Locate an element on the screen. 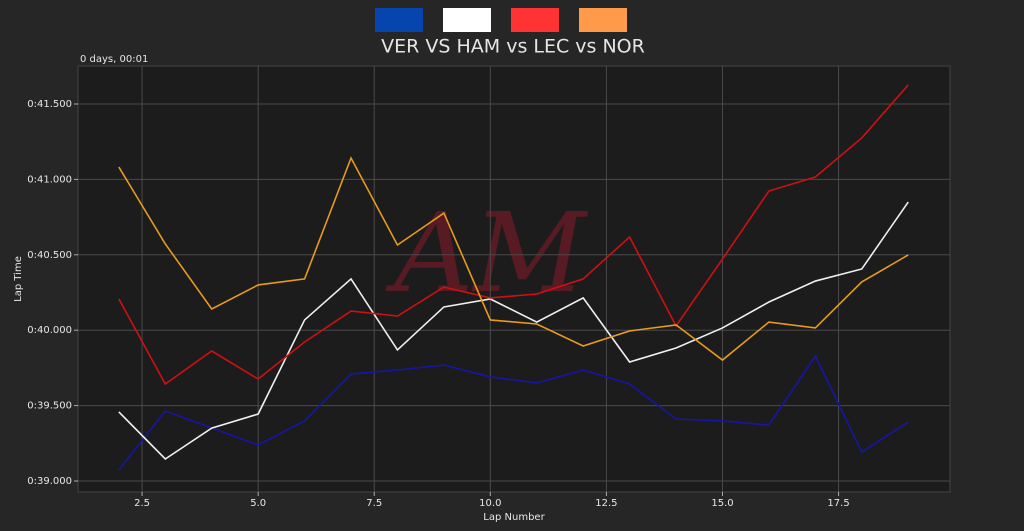 The image size is (1024, 531). x-tick-label: 12.5 is located at coordinates (606, 503).